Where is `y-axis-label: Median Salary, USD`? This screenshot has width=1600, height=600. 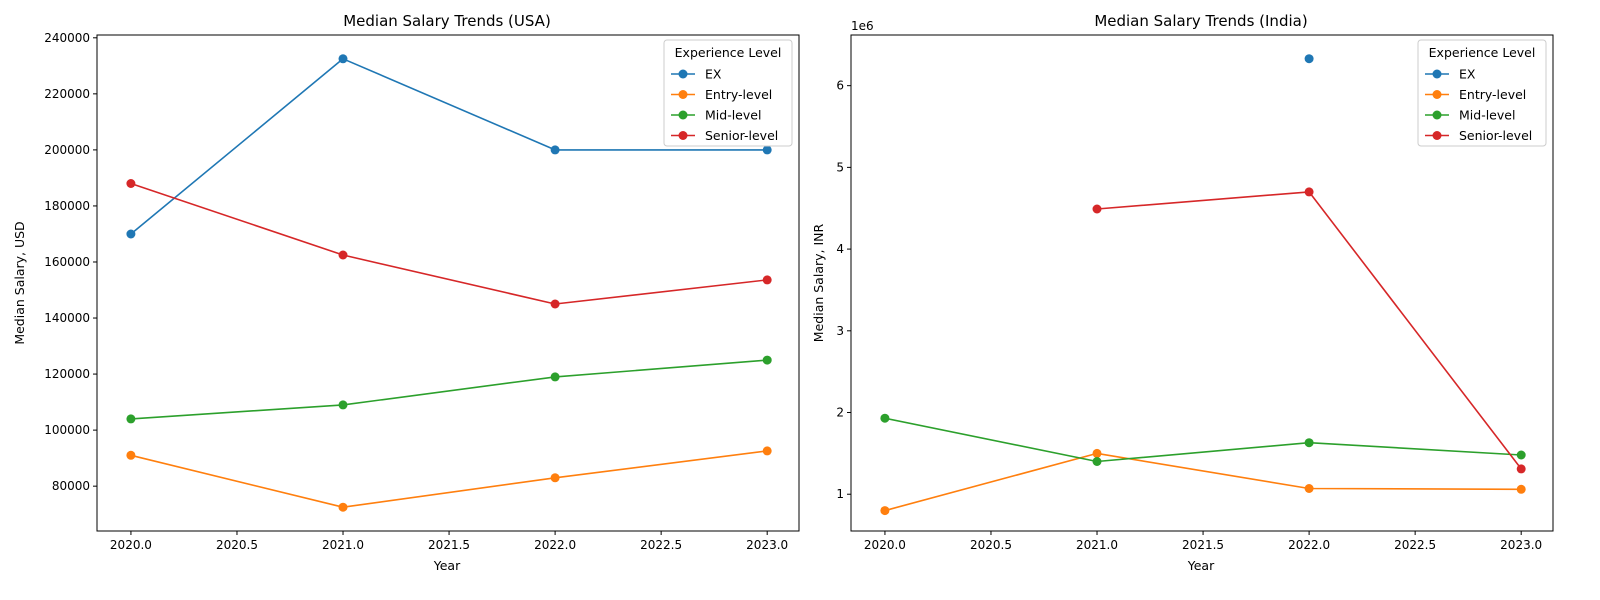
y-axis-label: Median Salary, USD is located at coordinates (19, 282).